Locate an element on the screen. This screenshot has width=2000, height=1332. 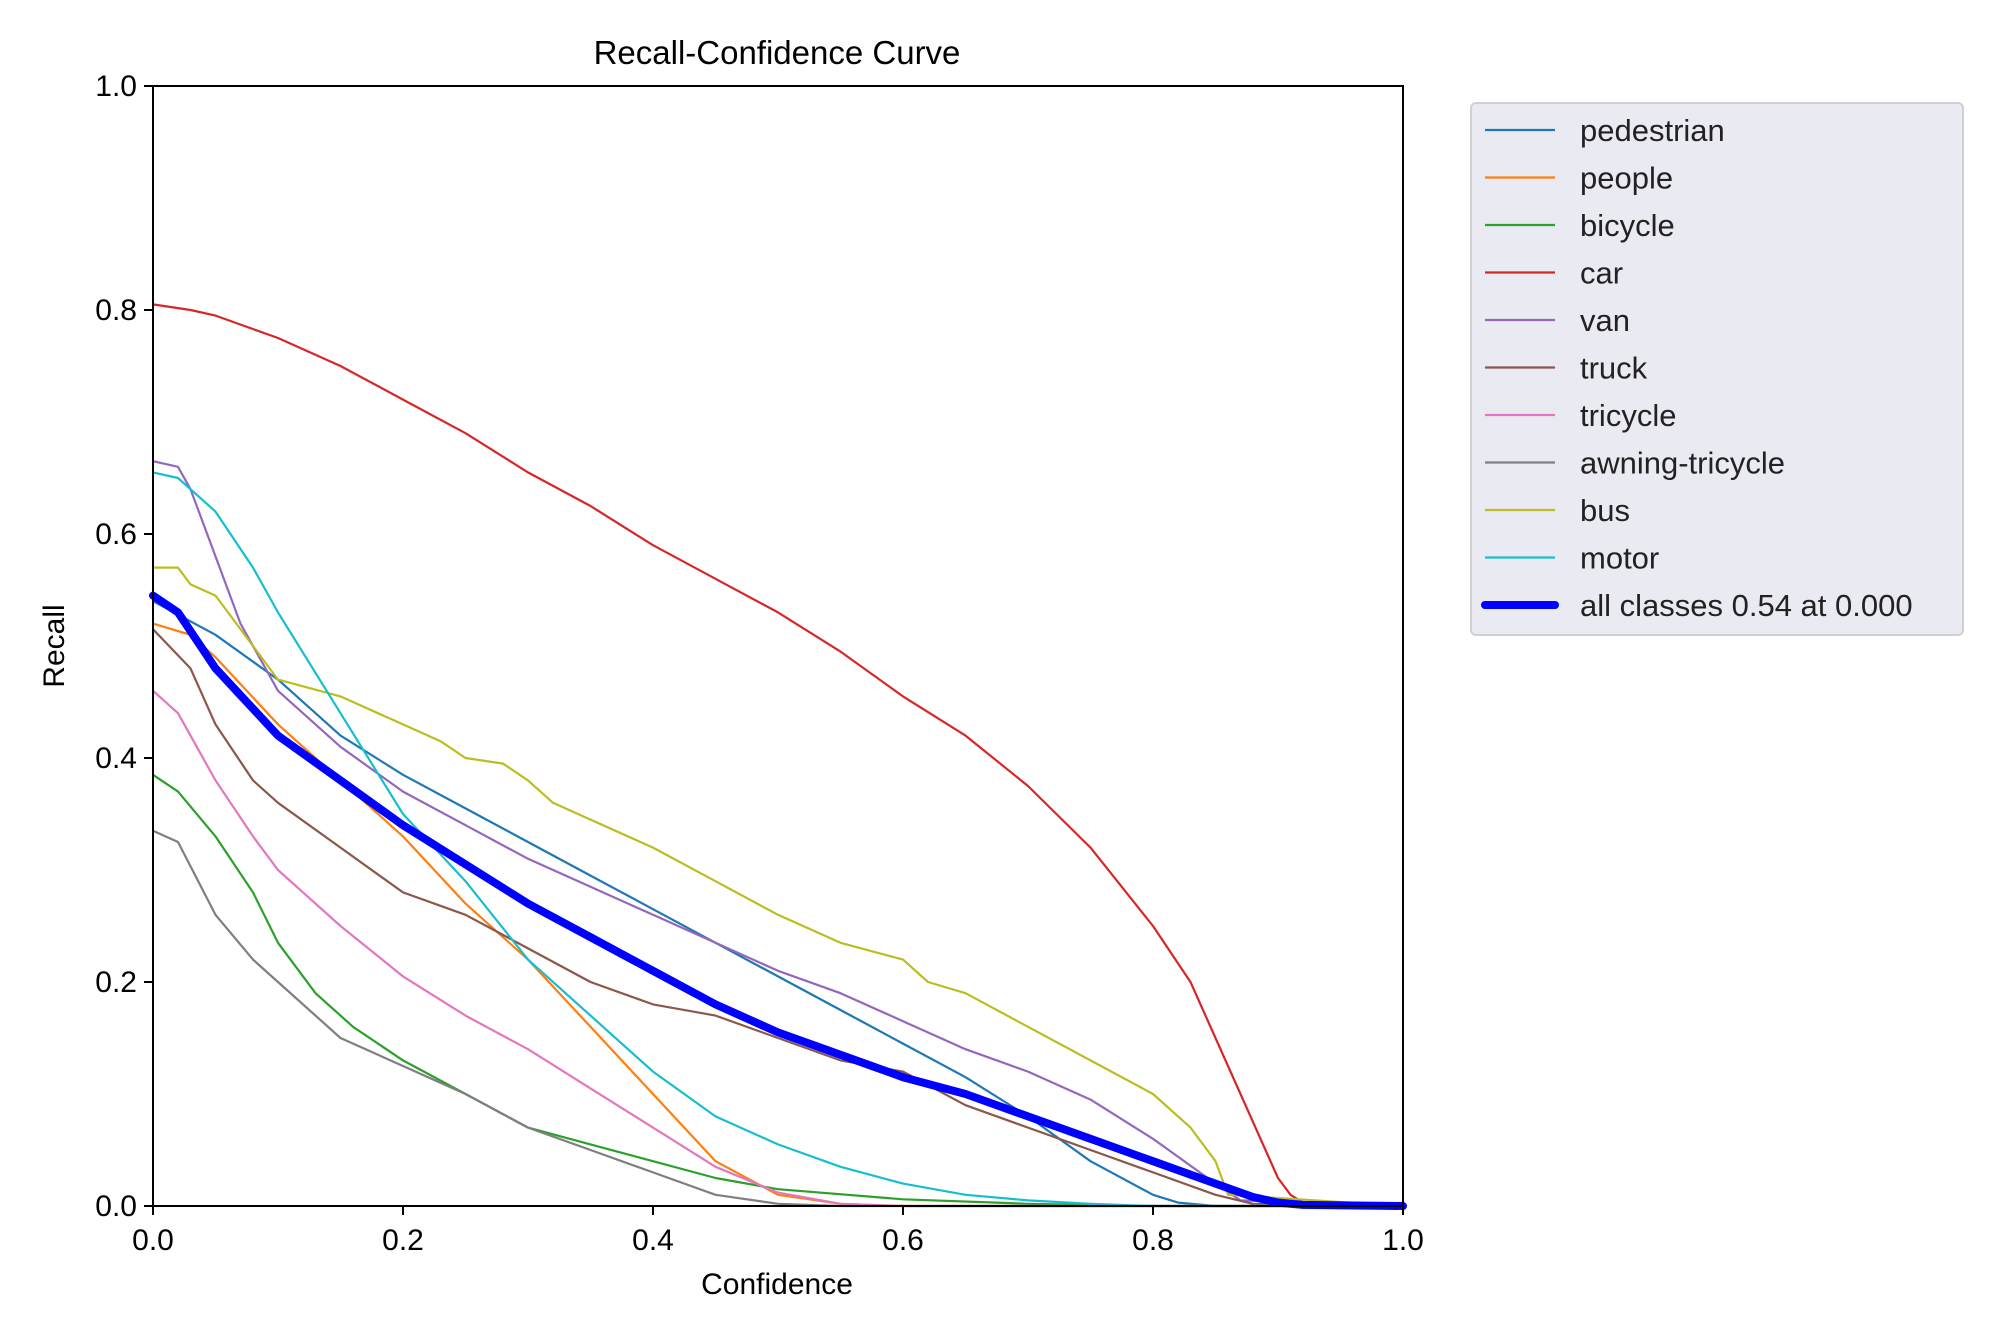
legend-entry: bus is located at coordinates (1557, 510).